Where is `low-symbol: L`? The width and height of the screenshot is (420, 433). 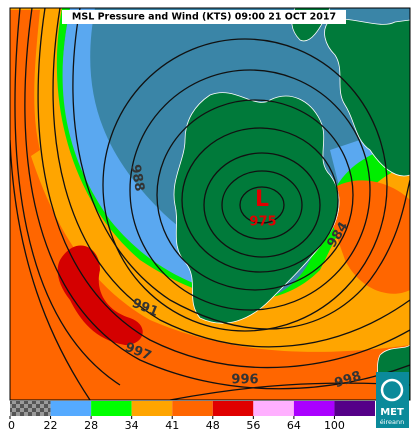 low-symbol: L is located at coordinates (262, 199).